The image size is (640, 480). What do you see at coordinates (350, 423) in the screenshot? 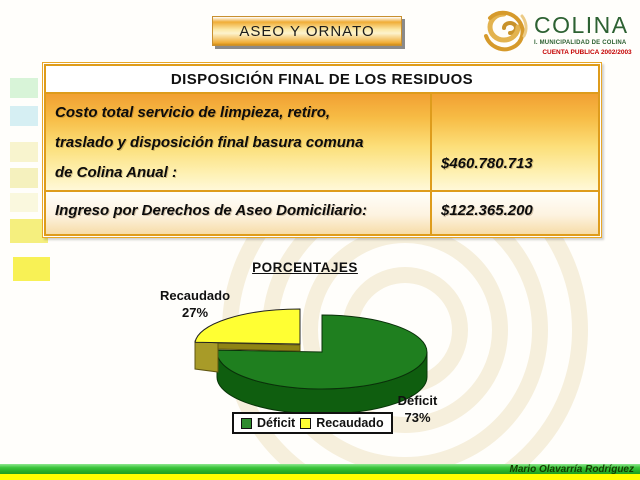
I see `legend-label-recaudado: Recaudado` at bounding box center [350, 423].